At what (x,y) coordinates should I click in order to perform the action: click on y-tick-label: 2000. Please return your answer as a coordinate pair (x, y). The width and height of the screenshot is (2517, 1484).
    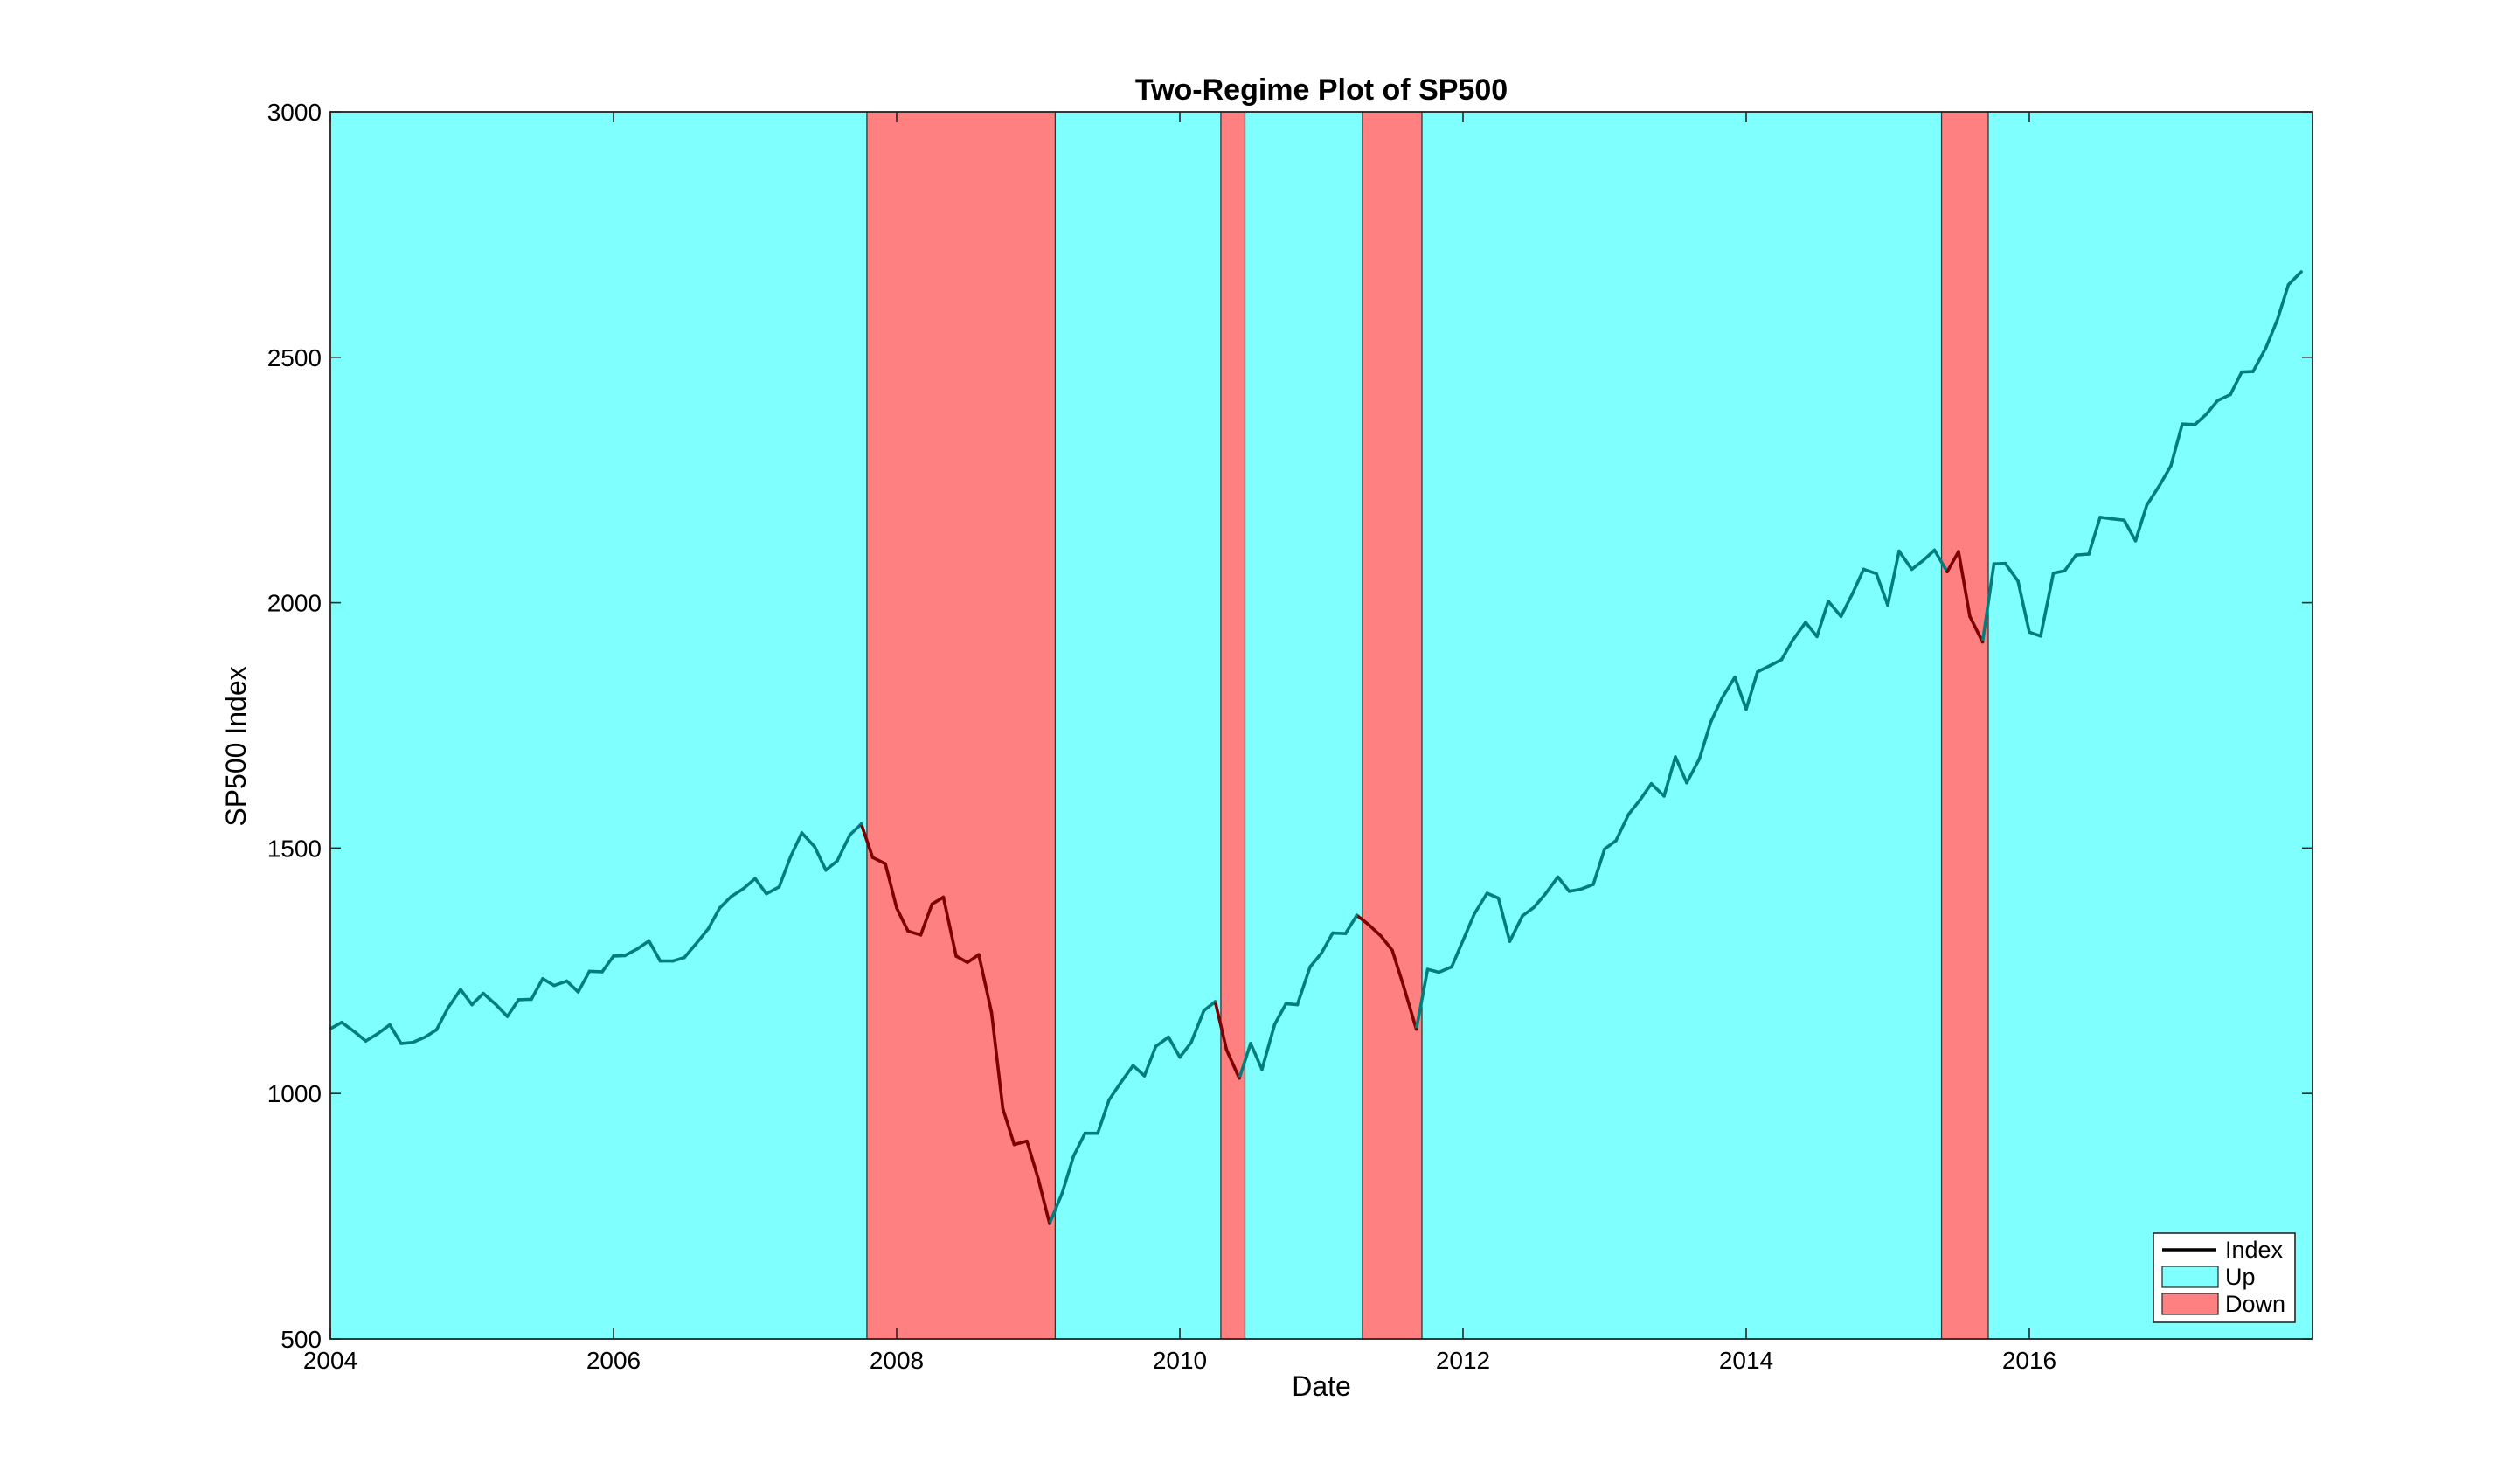
    Looking at the image, I should click on (294, 603).